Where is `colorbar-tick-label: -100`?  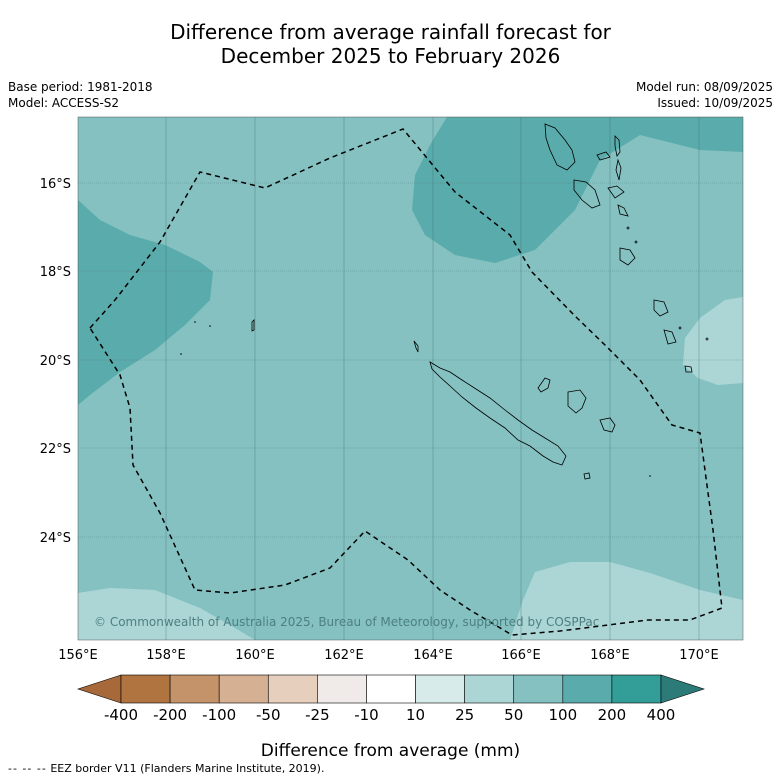 colorbar-tick-label: -100 is located at coordinates (219, 715).